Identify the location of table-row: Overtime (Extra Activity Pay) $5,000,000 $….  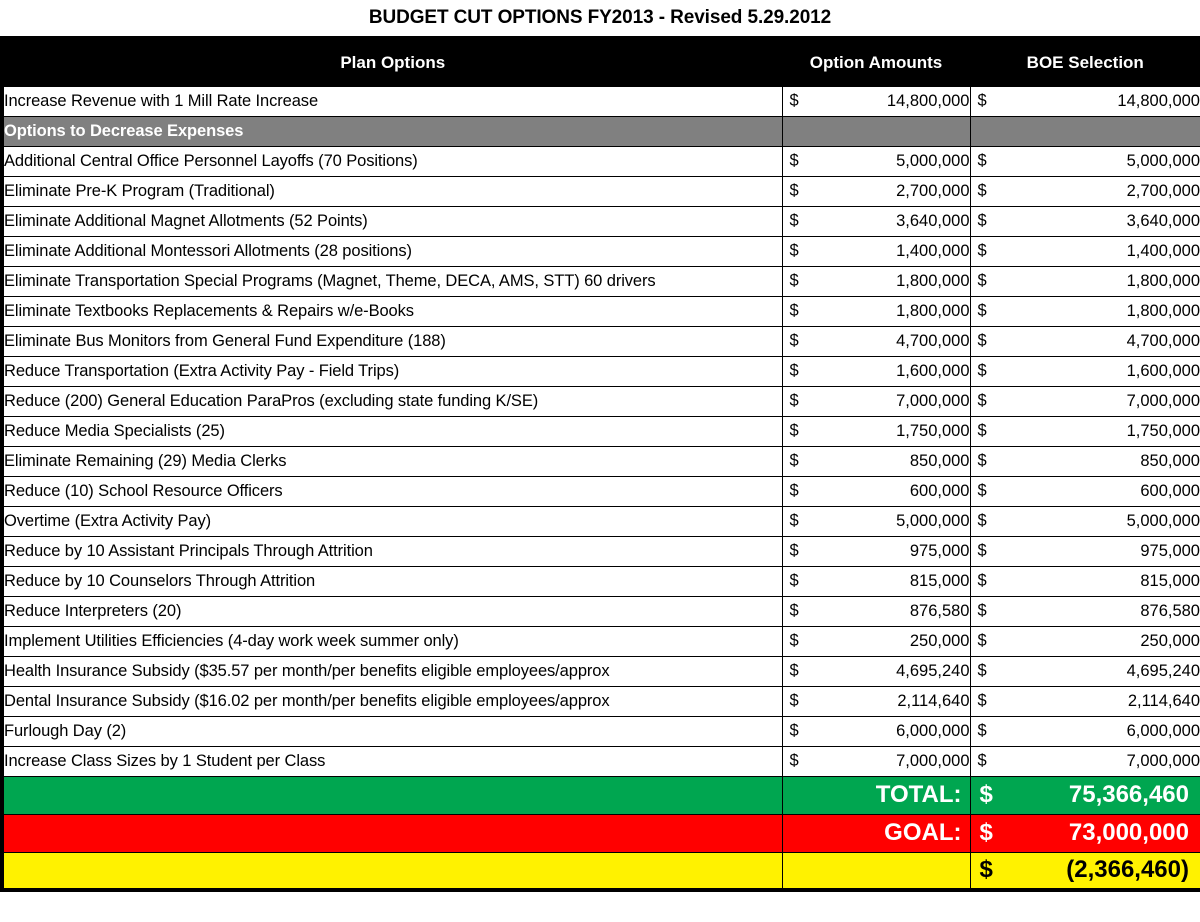
(600, 521).